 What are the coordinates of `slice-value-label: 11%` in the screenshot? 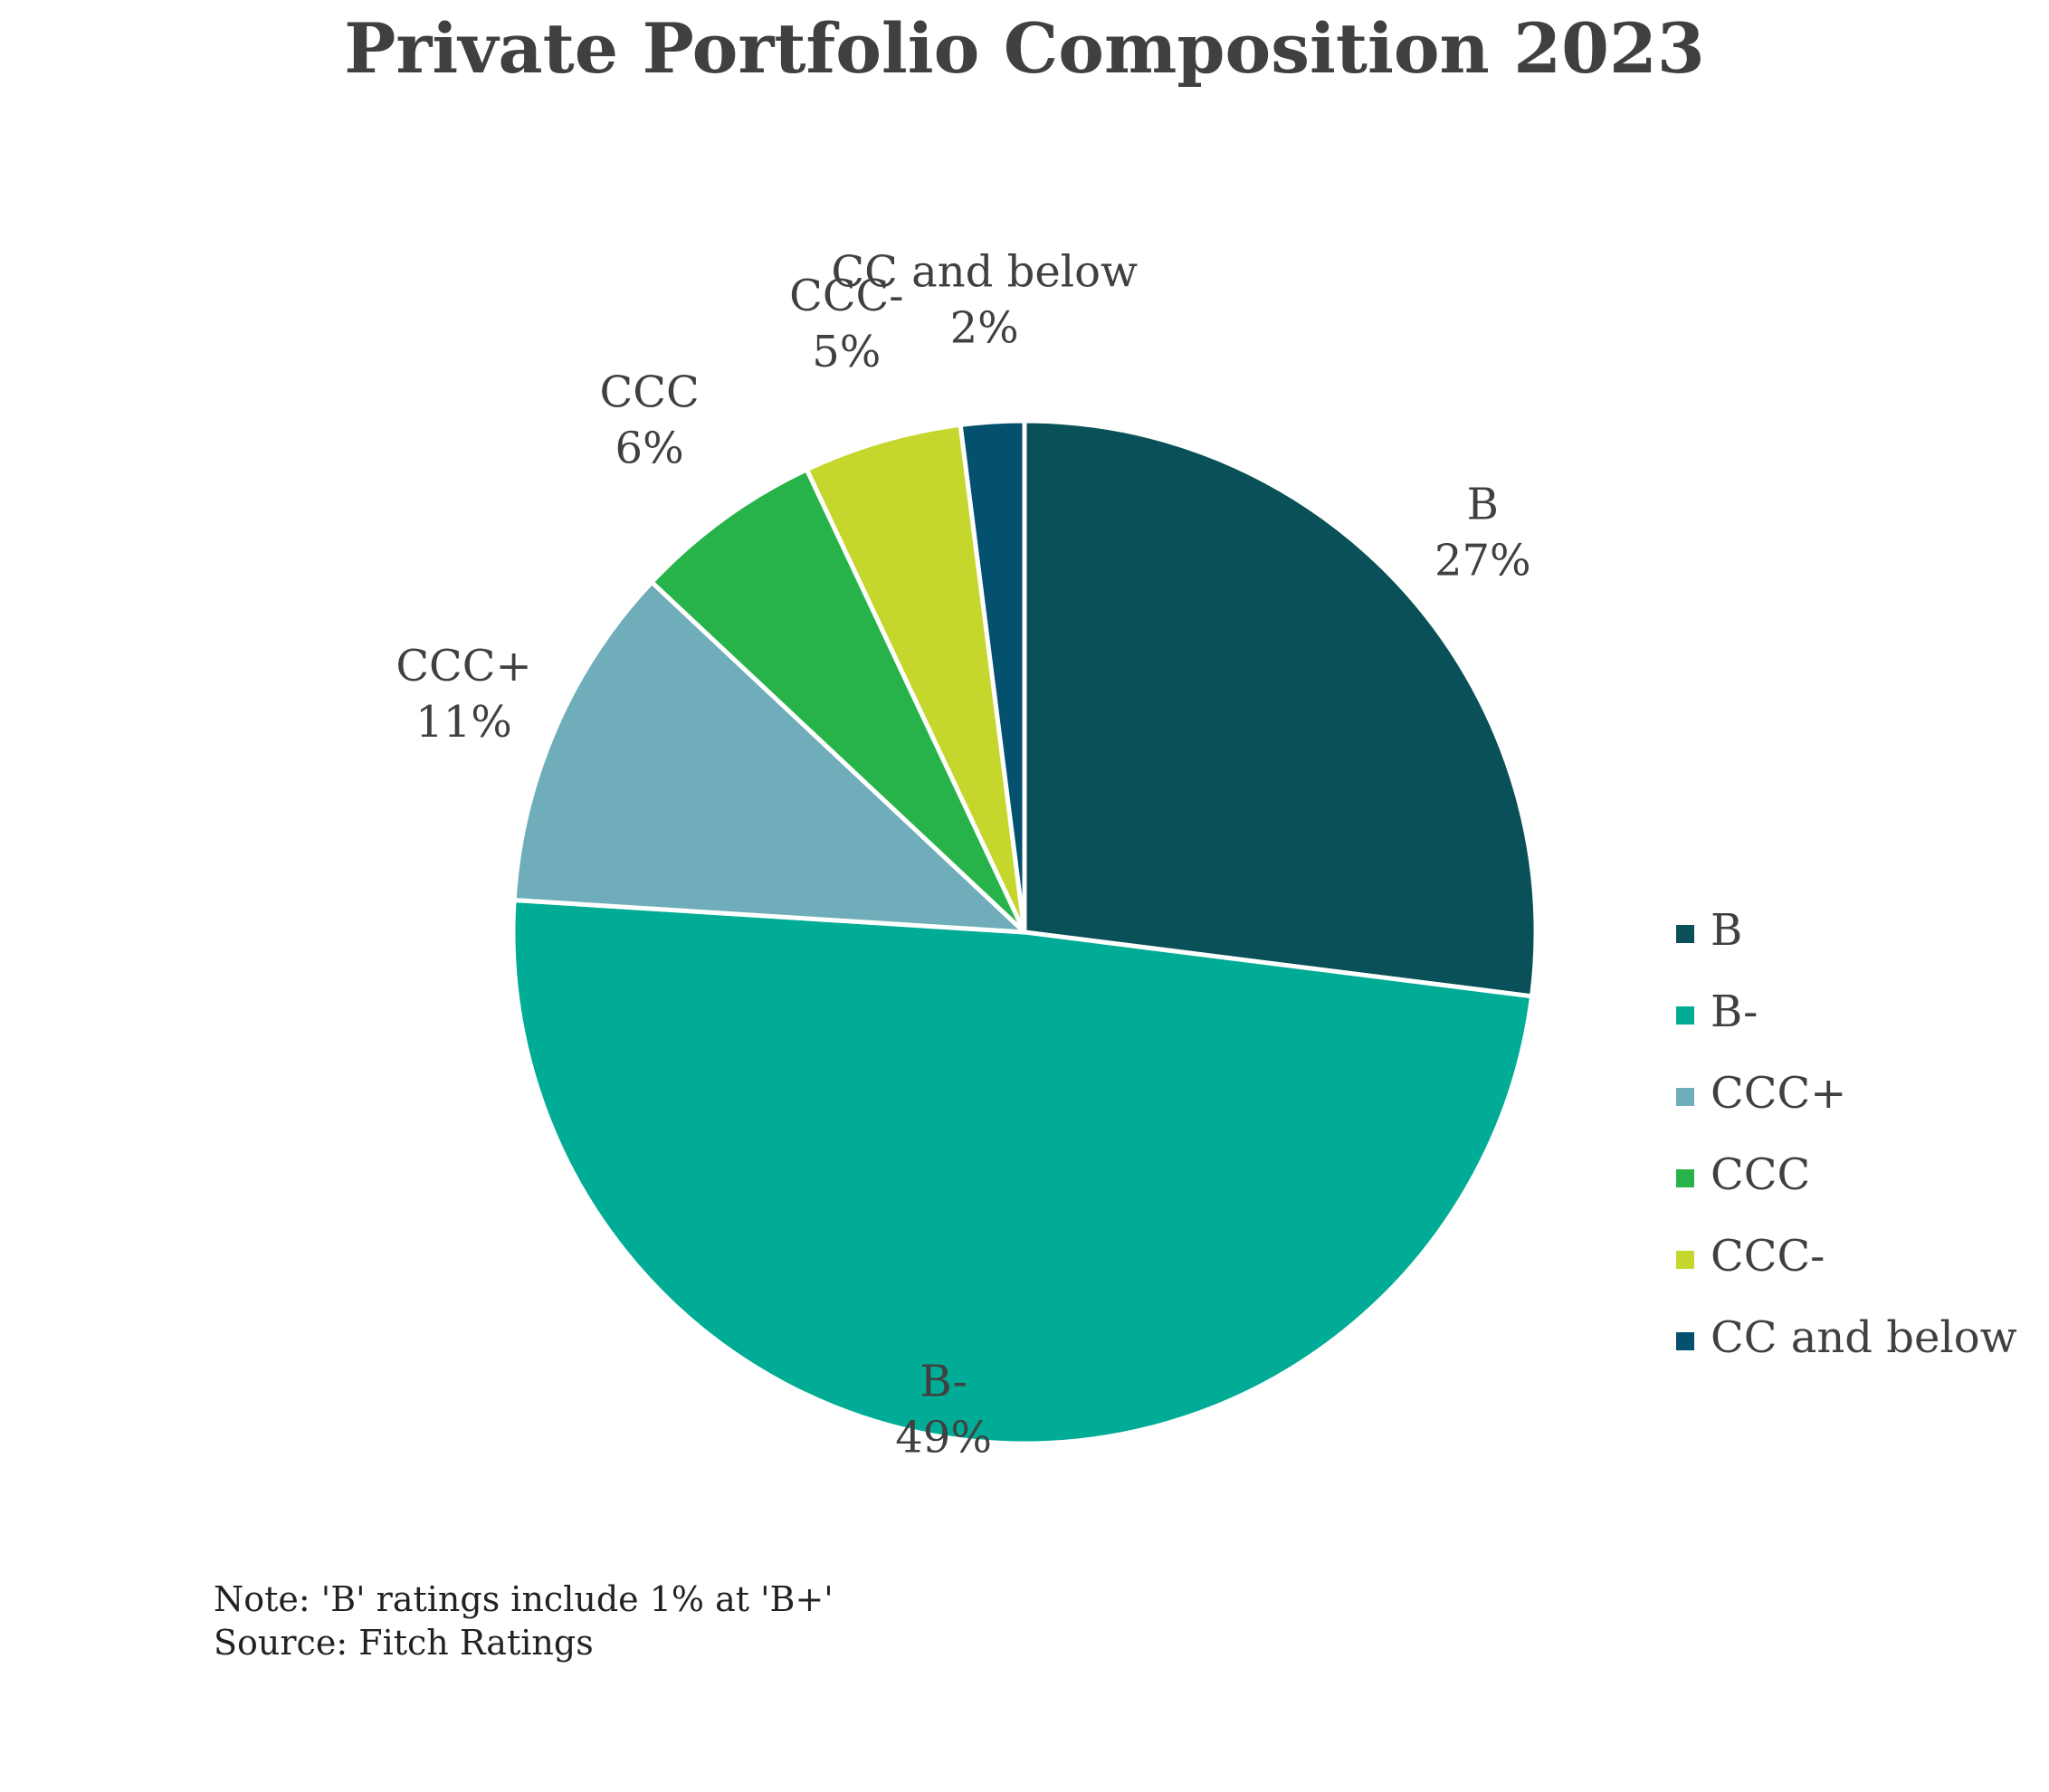 It's located at (463, 722).